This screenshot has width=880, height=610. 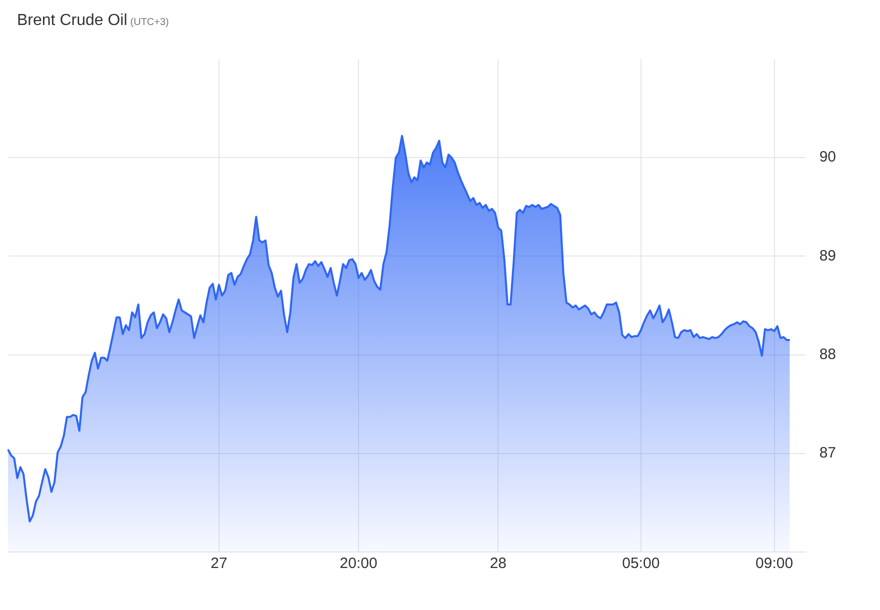 I want to click on y-tick-label: 88, so click(x=827, y=354).